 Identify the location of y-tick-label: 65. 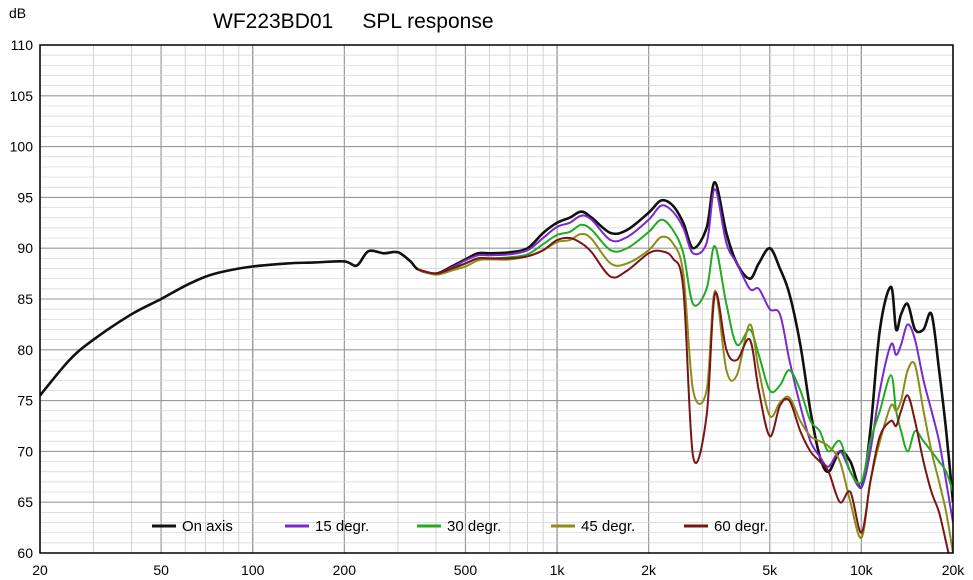
(25, 502).